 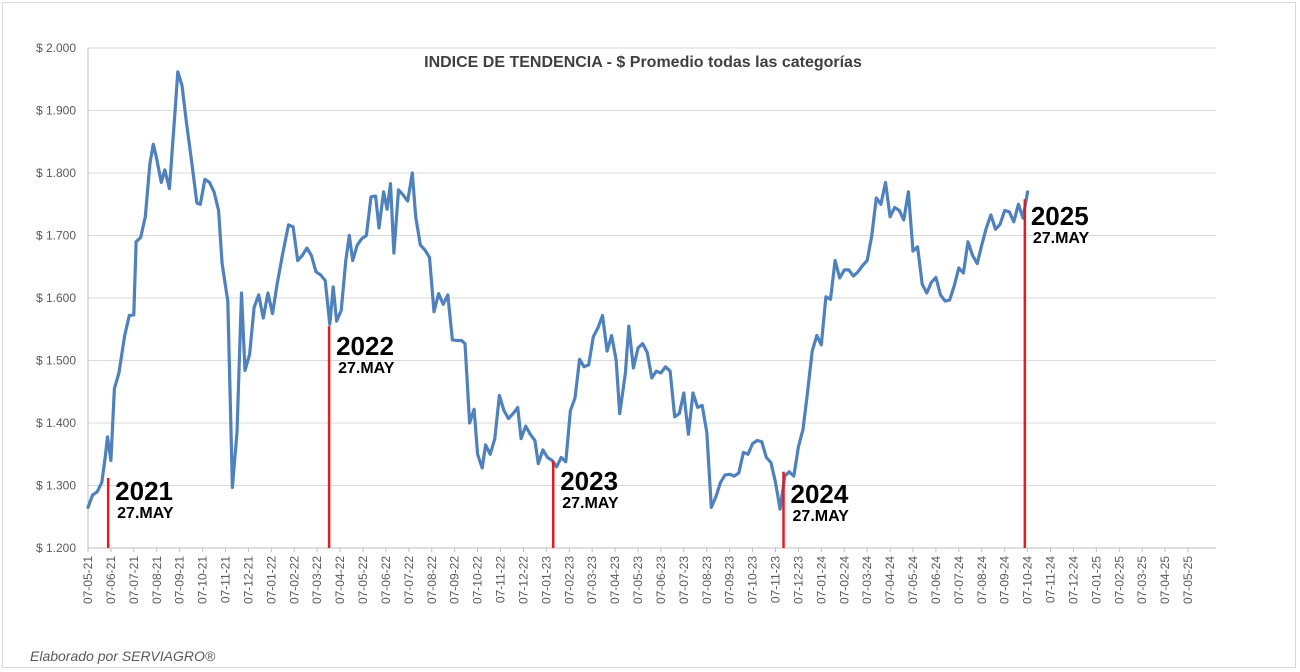 I want to click on x-tick-label: 07-09-22, so click(x=455, y=580).